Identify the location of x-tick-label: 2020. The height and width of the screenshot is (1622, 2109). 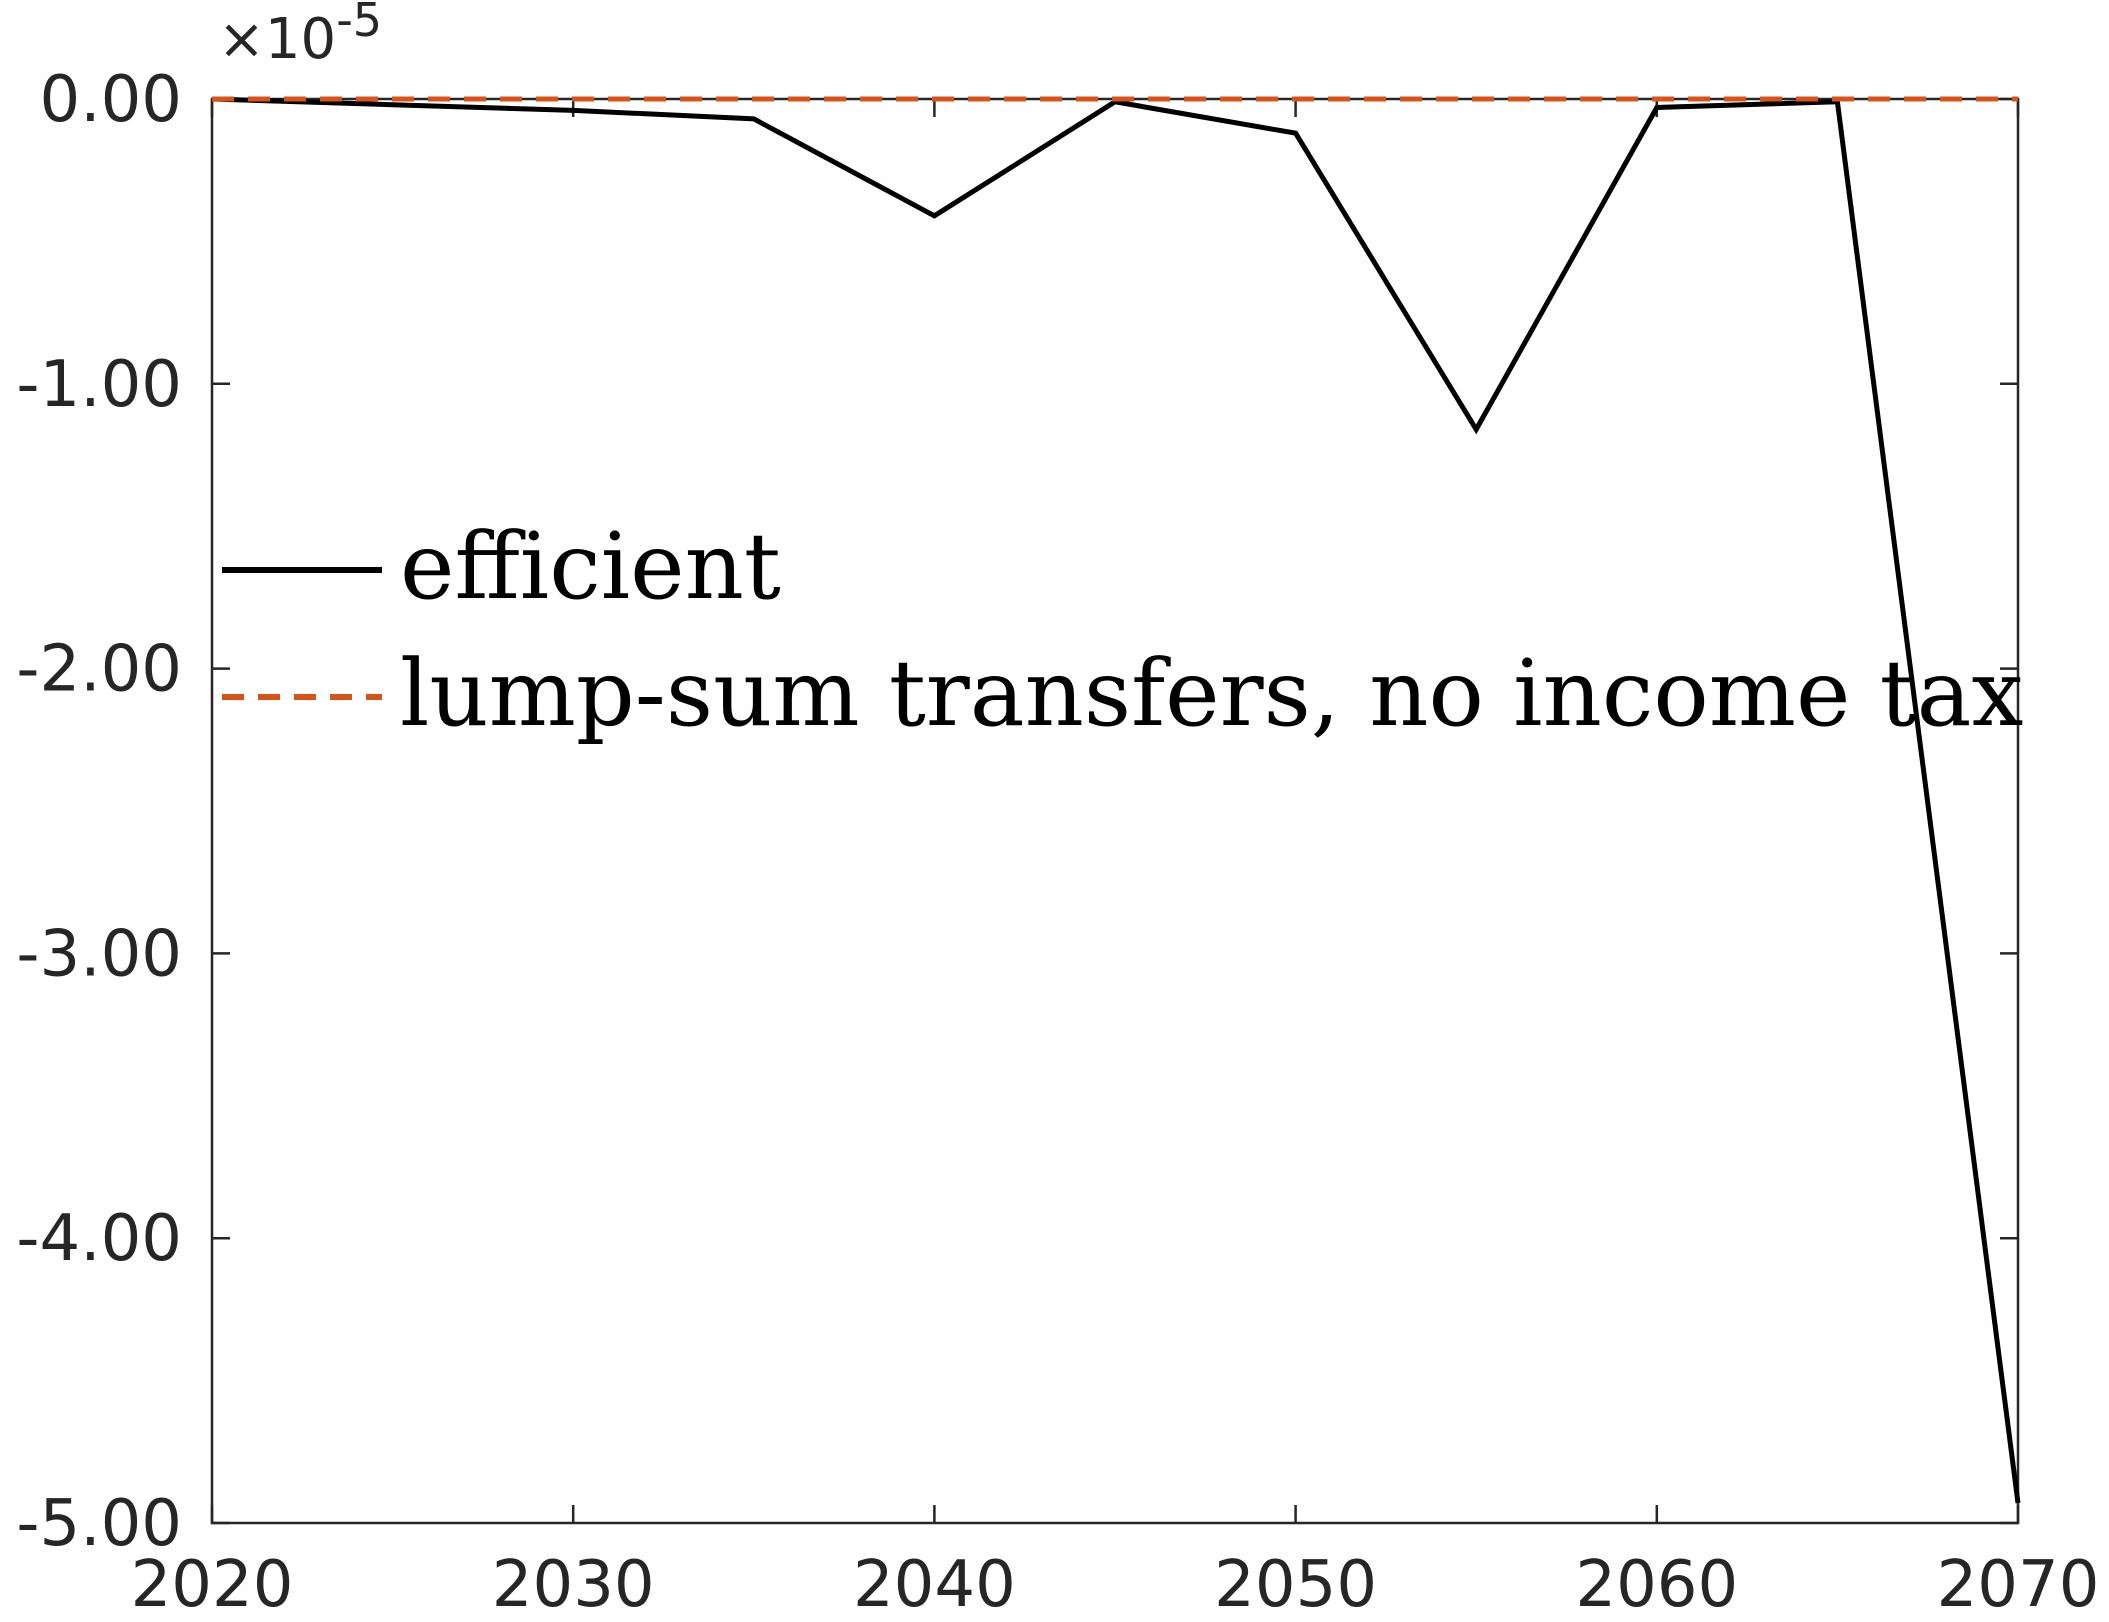
(212, 1585).